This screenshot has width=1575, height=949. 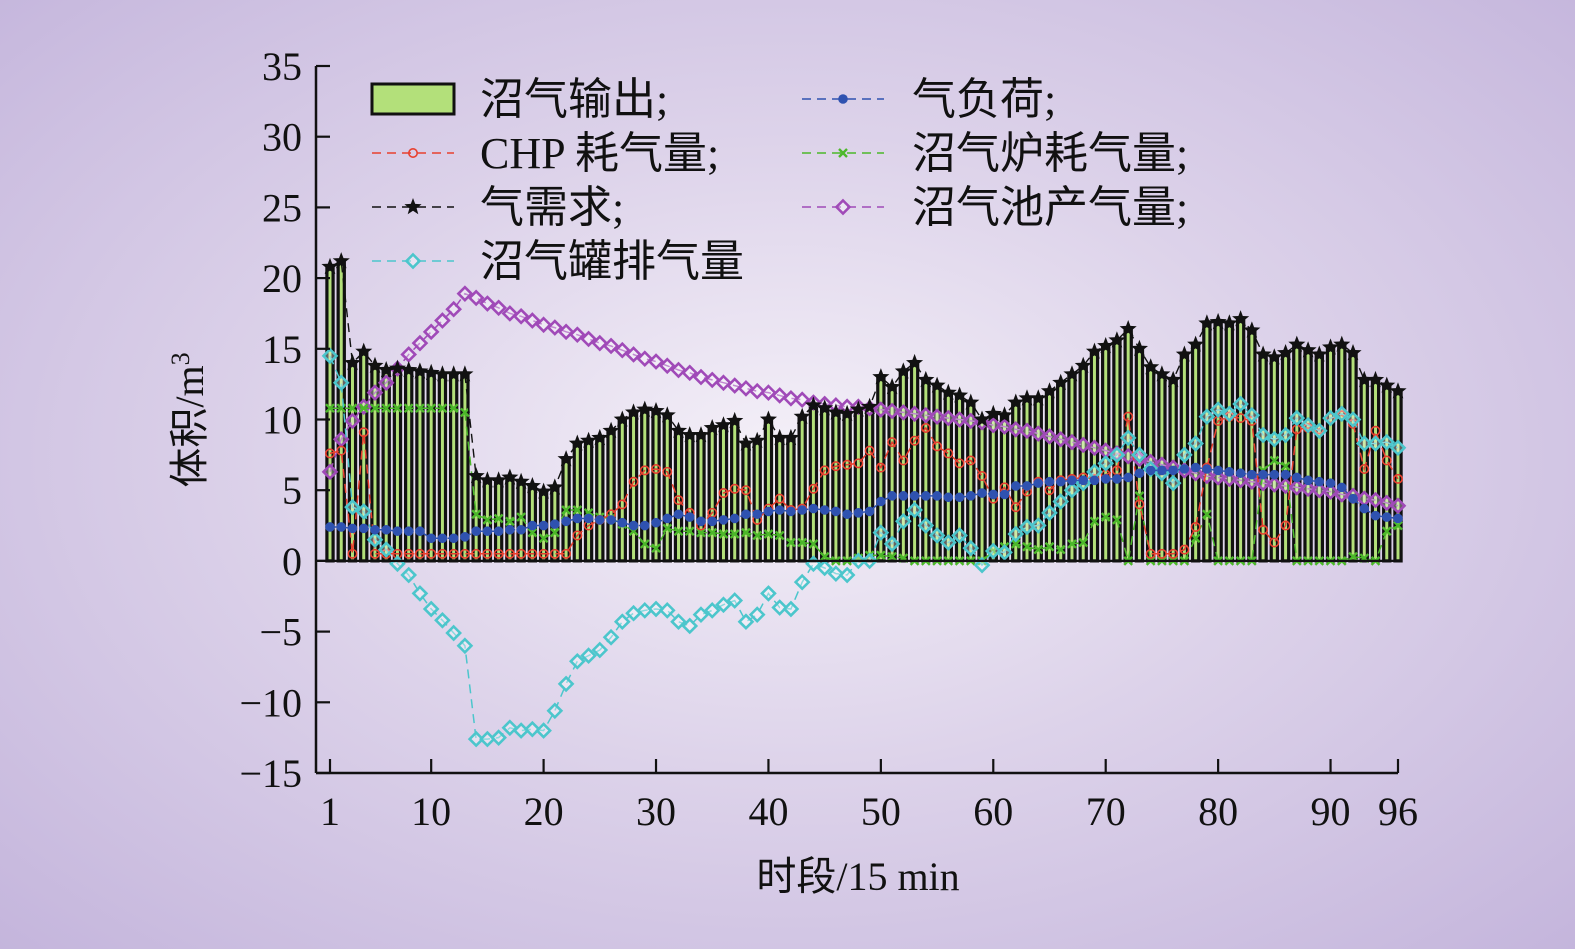 What do you see at coordinates (270, 773) in the screenshot?
I see `y-tick-label--15: −15` at bounding box center [270, 773].